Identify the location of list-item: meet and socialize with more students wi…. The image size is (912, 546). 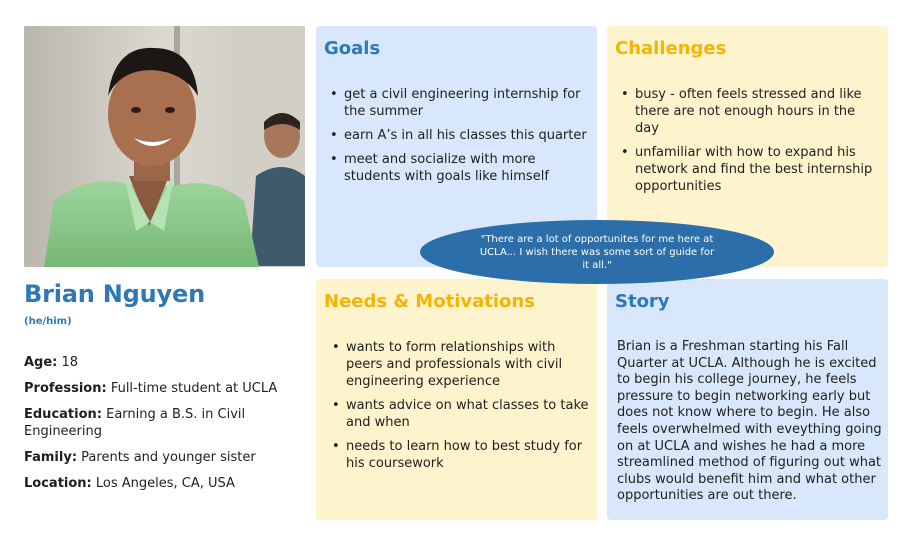
(457, 168).